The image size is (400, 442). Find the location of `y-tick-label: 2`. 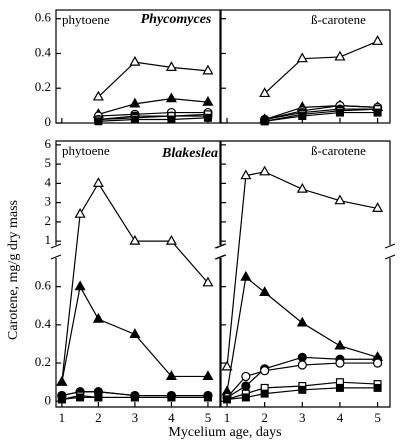

y-tick-label: 2 is located at coordinates (48, 220).